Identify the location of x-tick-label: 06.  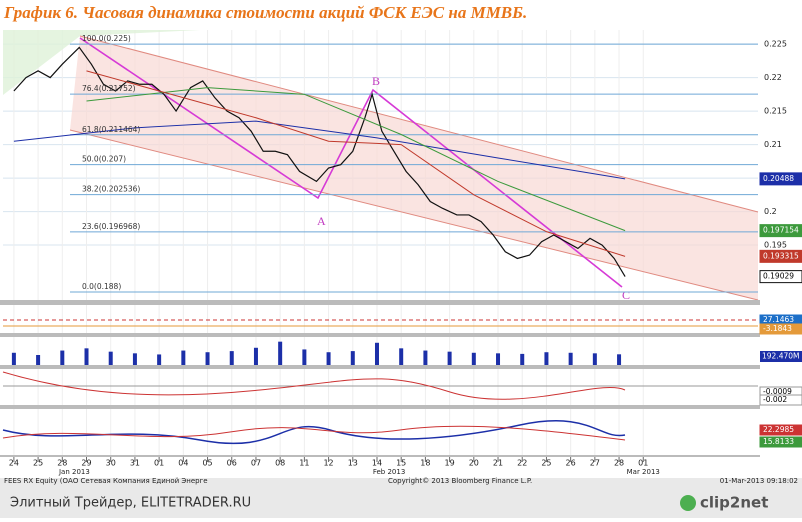
(232, 463).